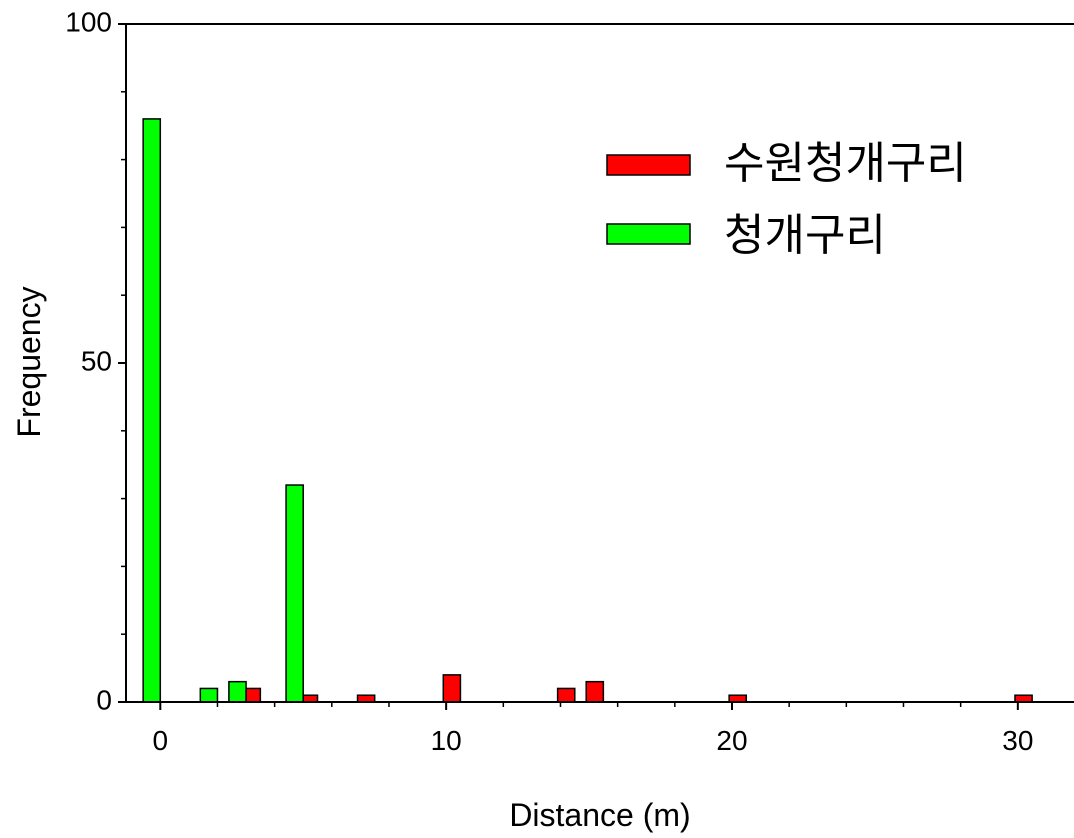 This screenshot has width=1074, height=838. Describe the element at coordinates (29, 361) in the screenshot. I see `y-axis-title: Frequency` at that location.